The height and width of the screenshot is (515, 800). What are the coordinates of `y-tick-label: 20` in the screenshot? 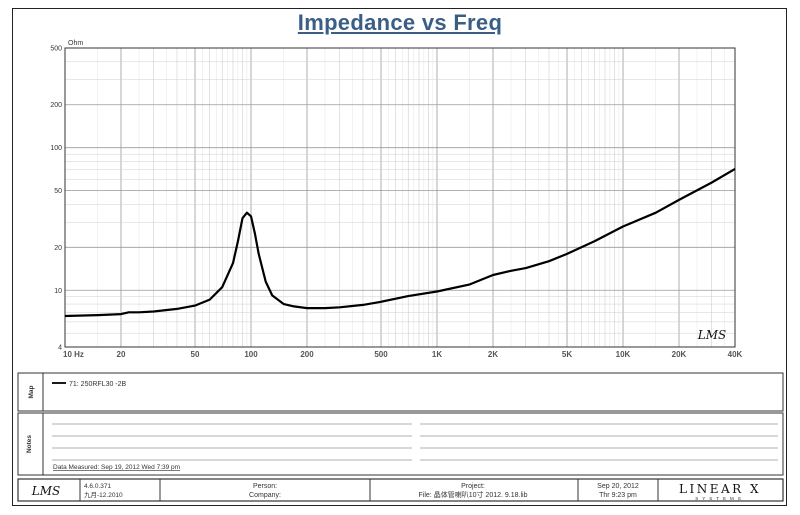 It's located at (58, 248).